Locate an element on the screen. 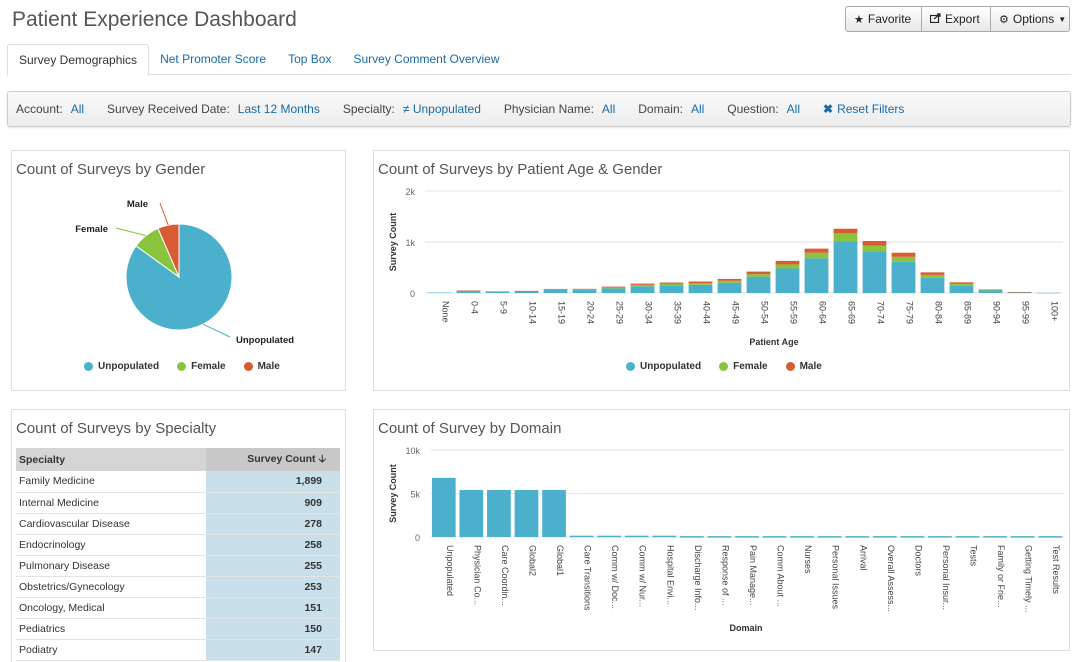 The width and height of the screenshot is (1087, 662). favorite-button: ★ Favorite is located at coordinates (883, 19).